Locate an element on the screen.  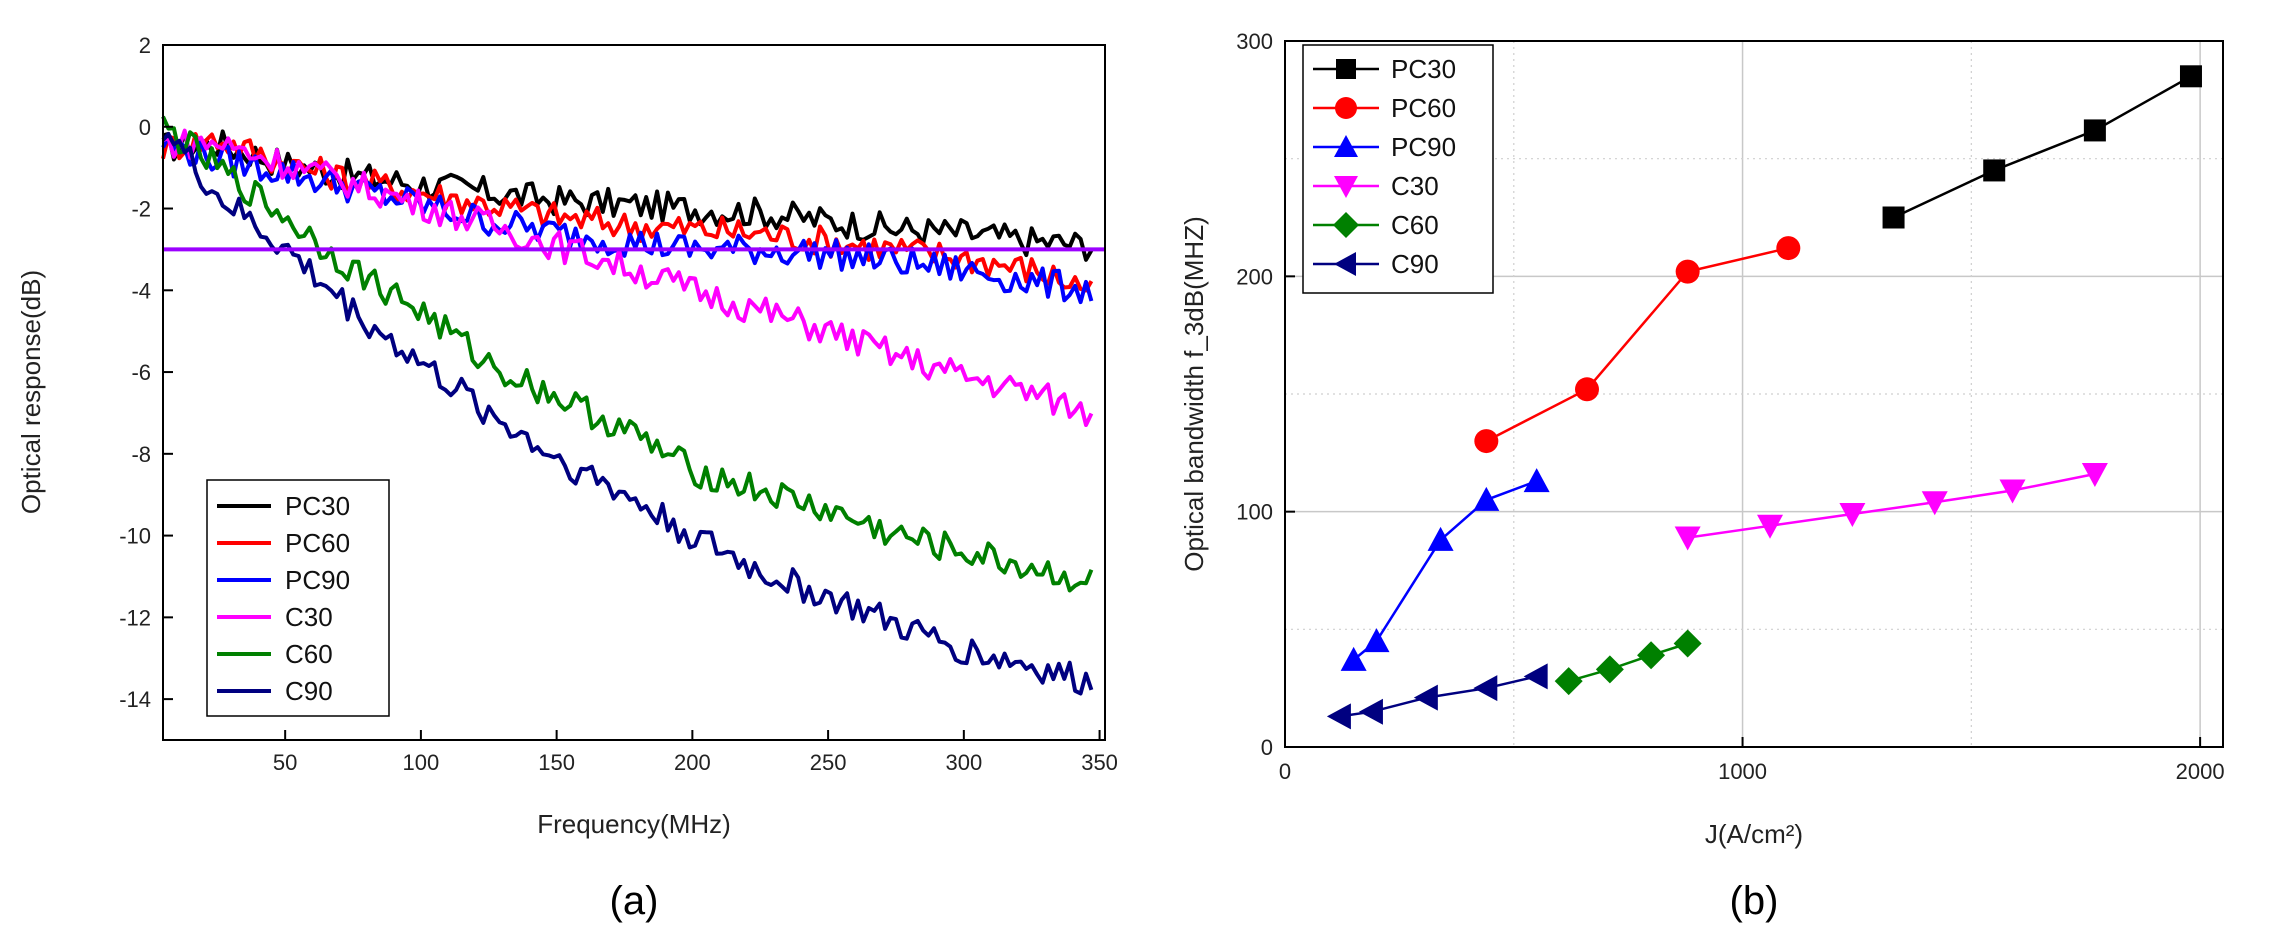
chart-a-xtick-label: 250 is located at coordinates (828, 762).